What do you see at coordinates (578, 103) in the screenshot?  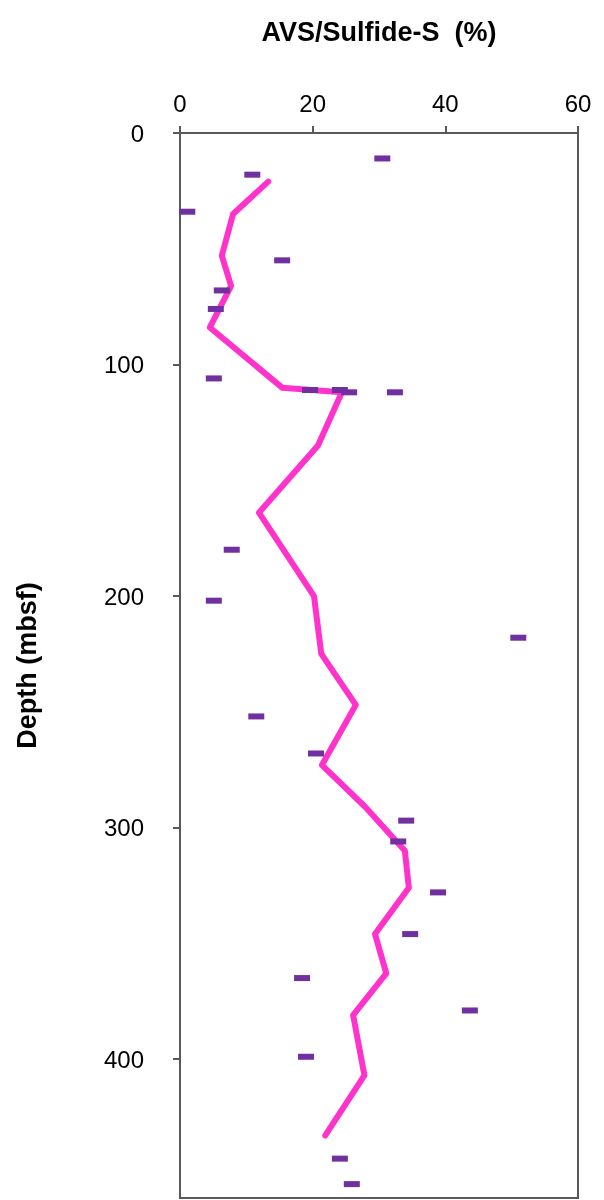 I see `x-tick-label: 60` at bounding box center [578, 103].